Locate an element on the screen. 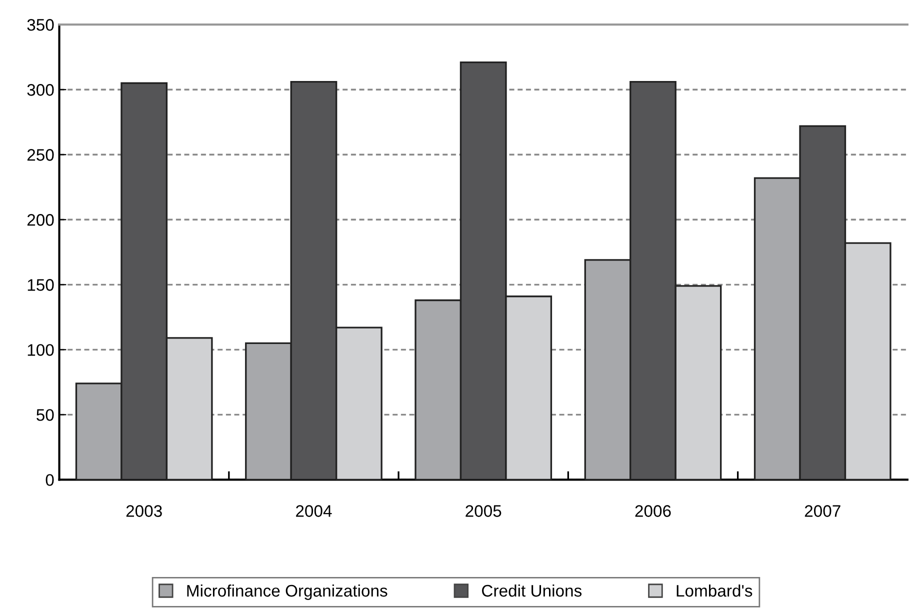 The width and height of the screenshot is (912, 615). y-tick-label: 50 is located at coordinates (45, 415).